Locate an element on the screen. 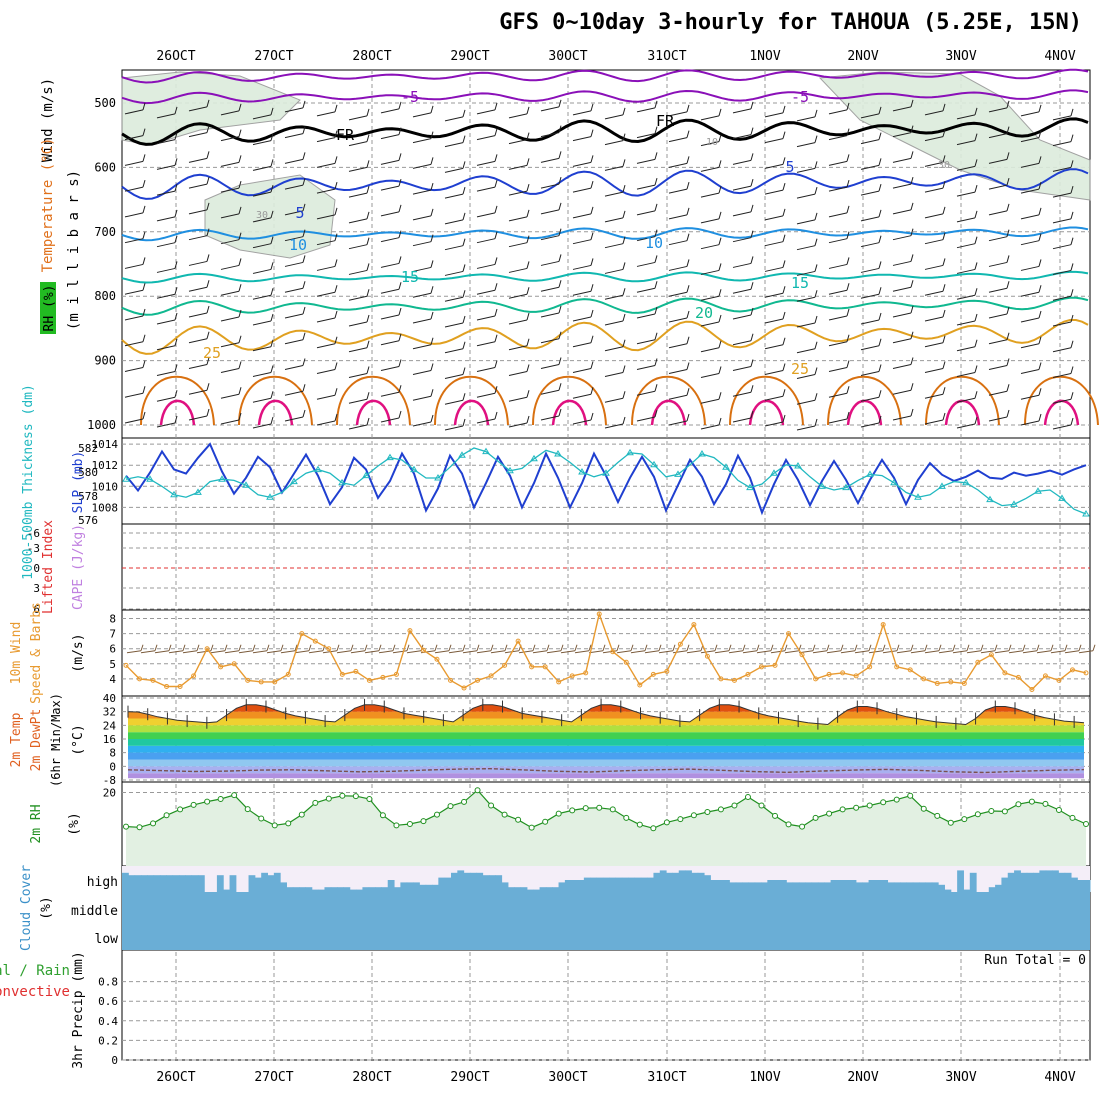  isotherm-surface-hot is located at coordinates (275, 412).